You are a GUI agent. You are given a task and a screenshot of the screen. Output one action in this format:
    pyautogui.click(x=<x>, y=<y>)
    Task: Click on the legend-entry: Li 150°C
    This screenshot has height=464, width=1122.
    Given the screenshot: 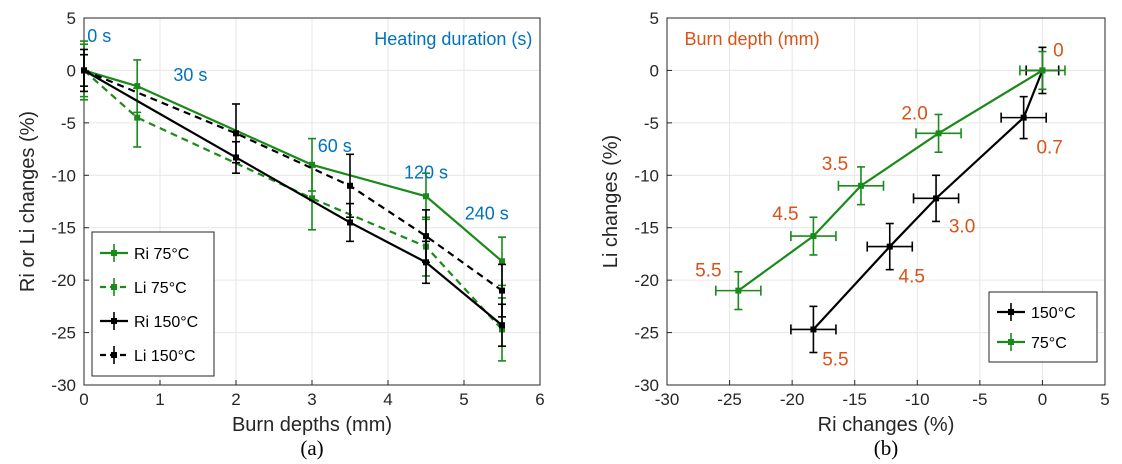 What is the action you would take?
    pyautogui.click(x=165, y=356)
    